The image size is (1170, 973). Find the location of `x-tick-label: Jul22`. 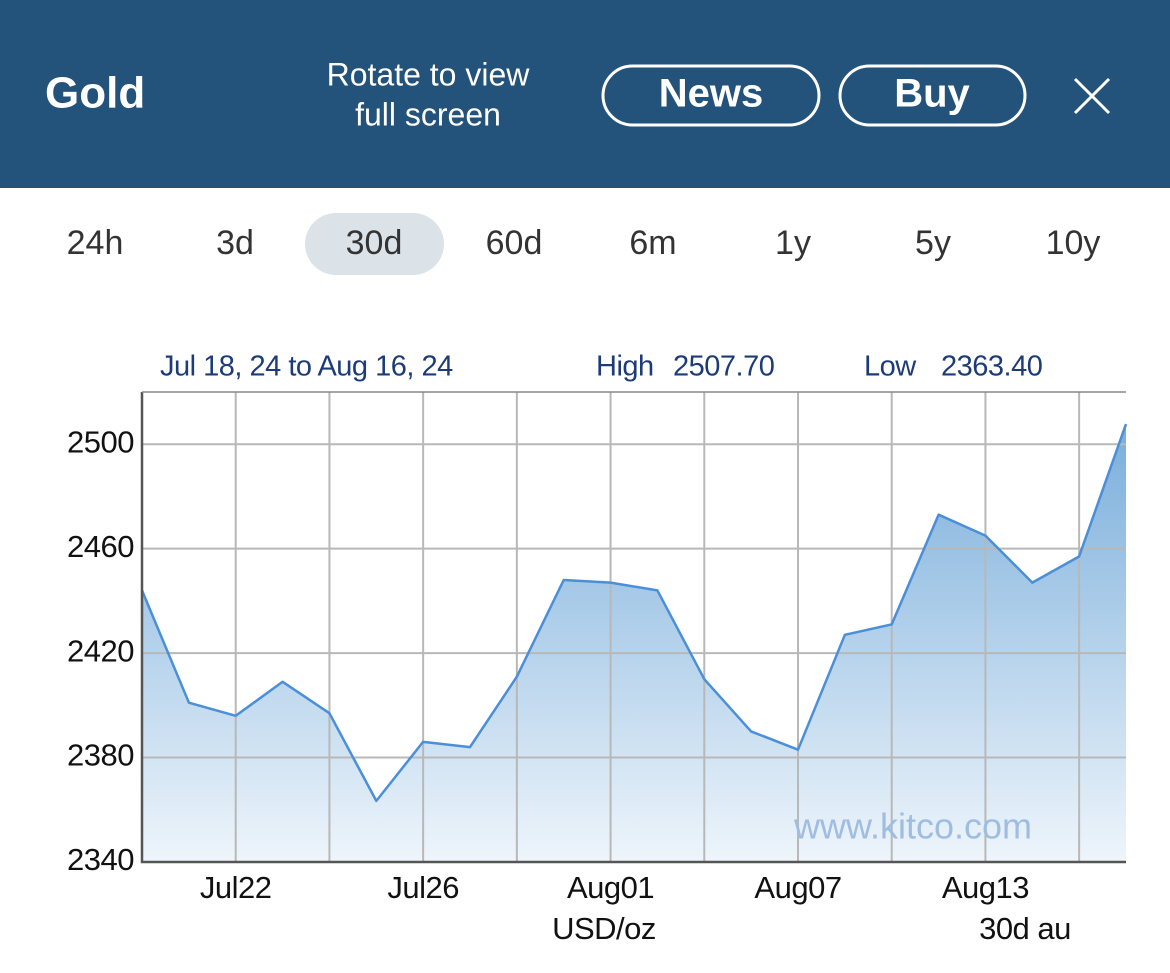

x-tick-label: Jul22 is located at coordinates (236, 887).